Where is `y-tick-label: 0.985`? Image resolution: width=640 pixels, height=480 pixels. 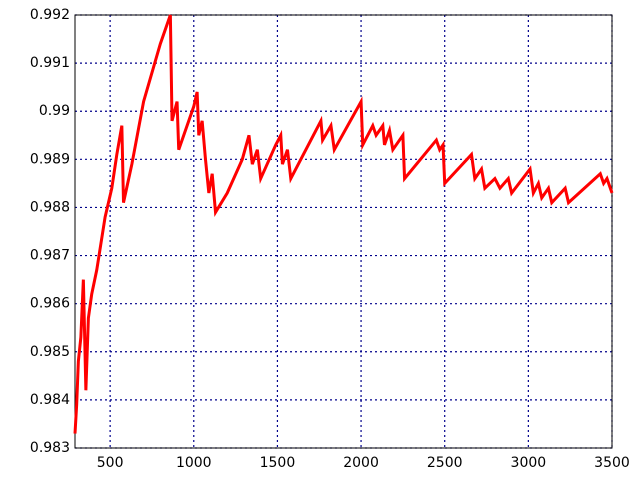
y-tick-label: 0.985 is located at coordinates (50, 352).